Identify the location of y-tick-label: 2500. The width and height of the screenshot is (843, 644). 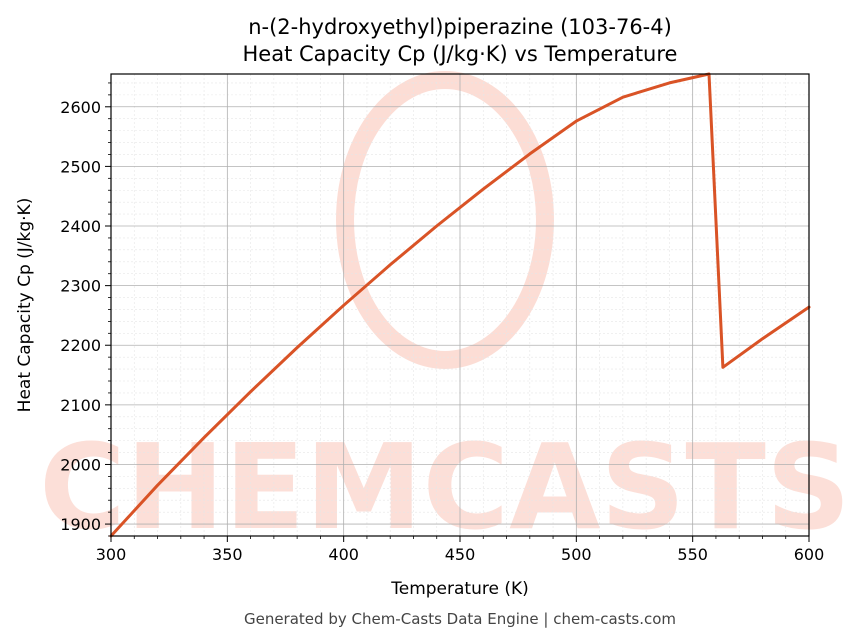
(80, 166).